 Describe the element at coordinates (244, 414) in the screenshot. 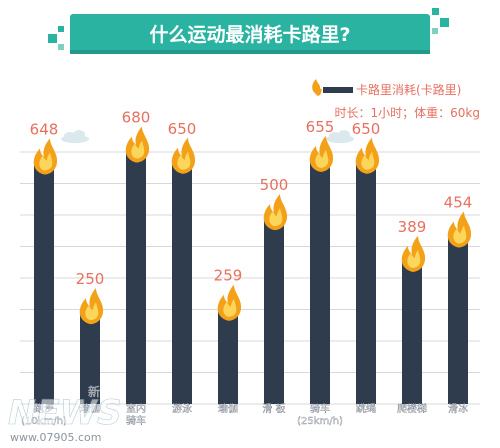

I see `category-labels: 跑步(10km/h)瑜伽 室内骑车游泳 瑜伽滑 板骑车(25km/h)跳绳 爬楼梯 滑冰` at that location.